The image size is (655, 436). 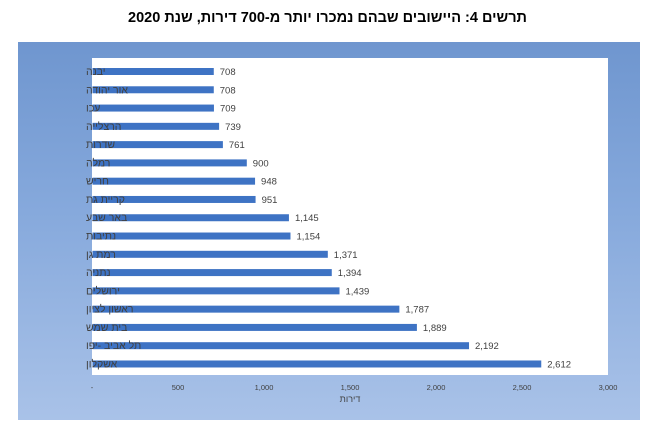 I want to click on category-label: הרצלייה, so click(x=103, y=127).